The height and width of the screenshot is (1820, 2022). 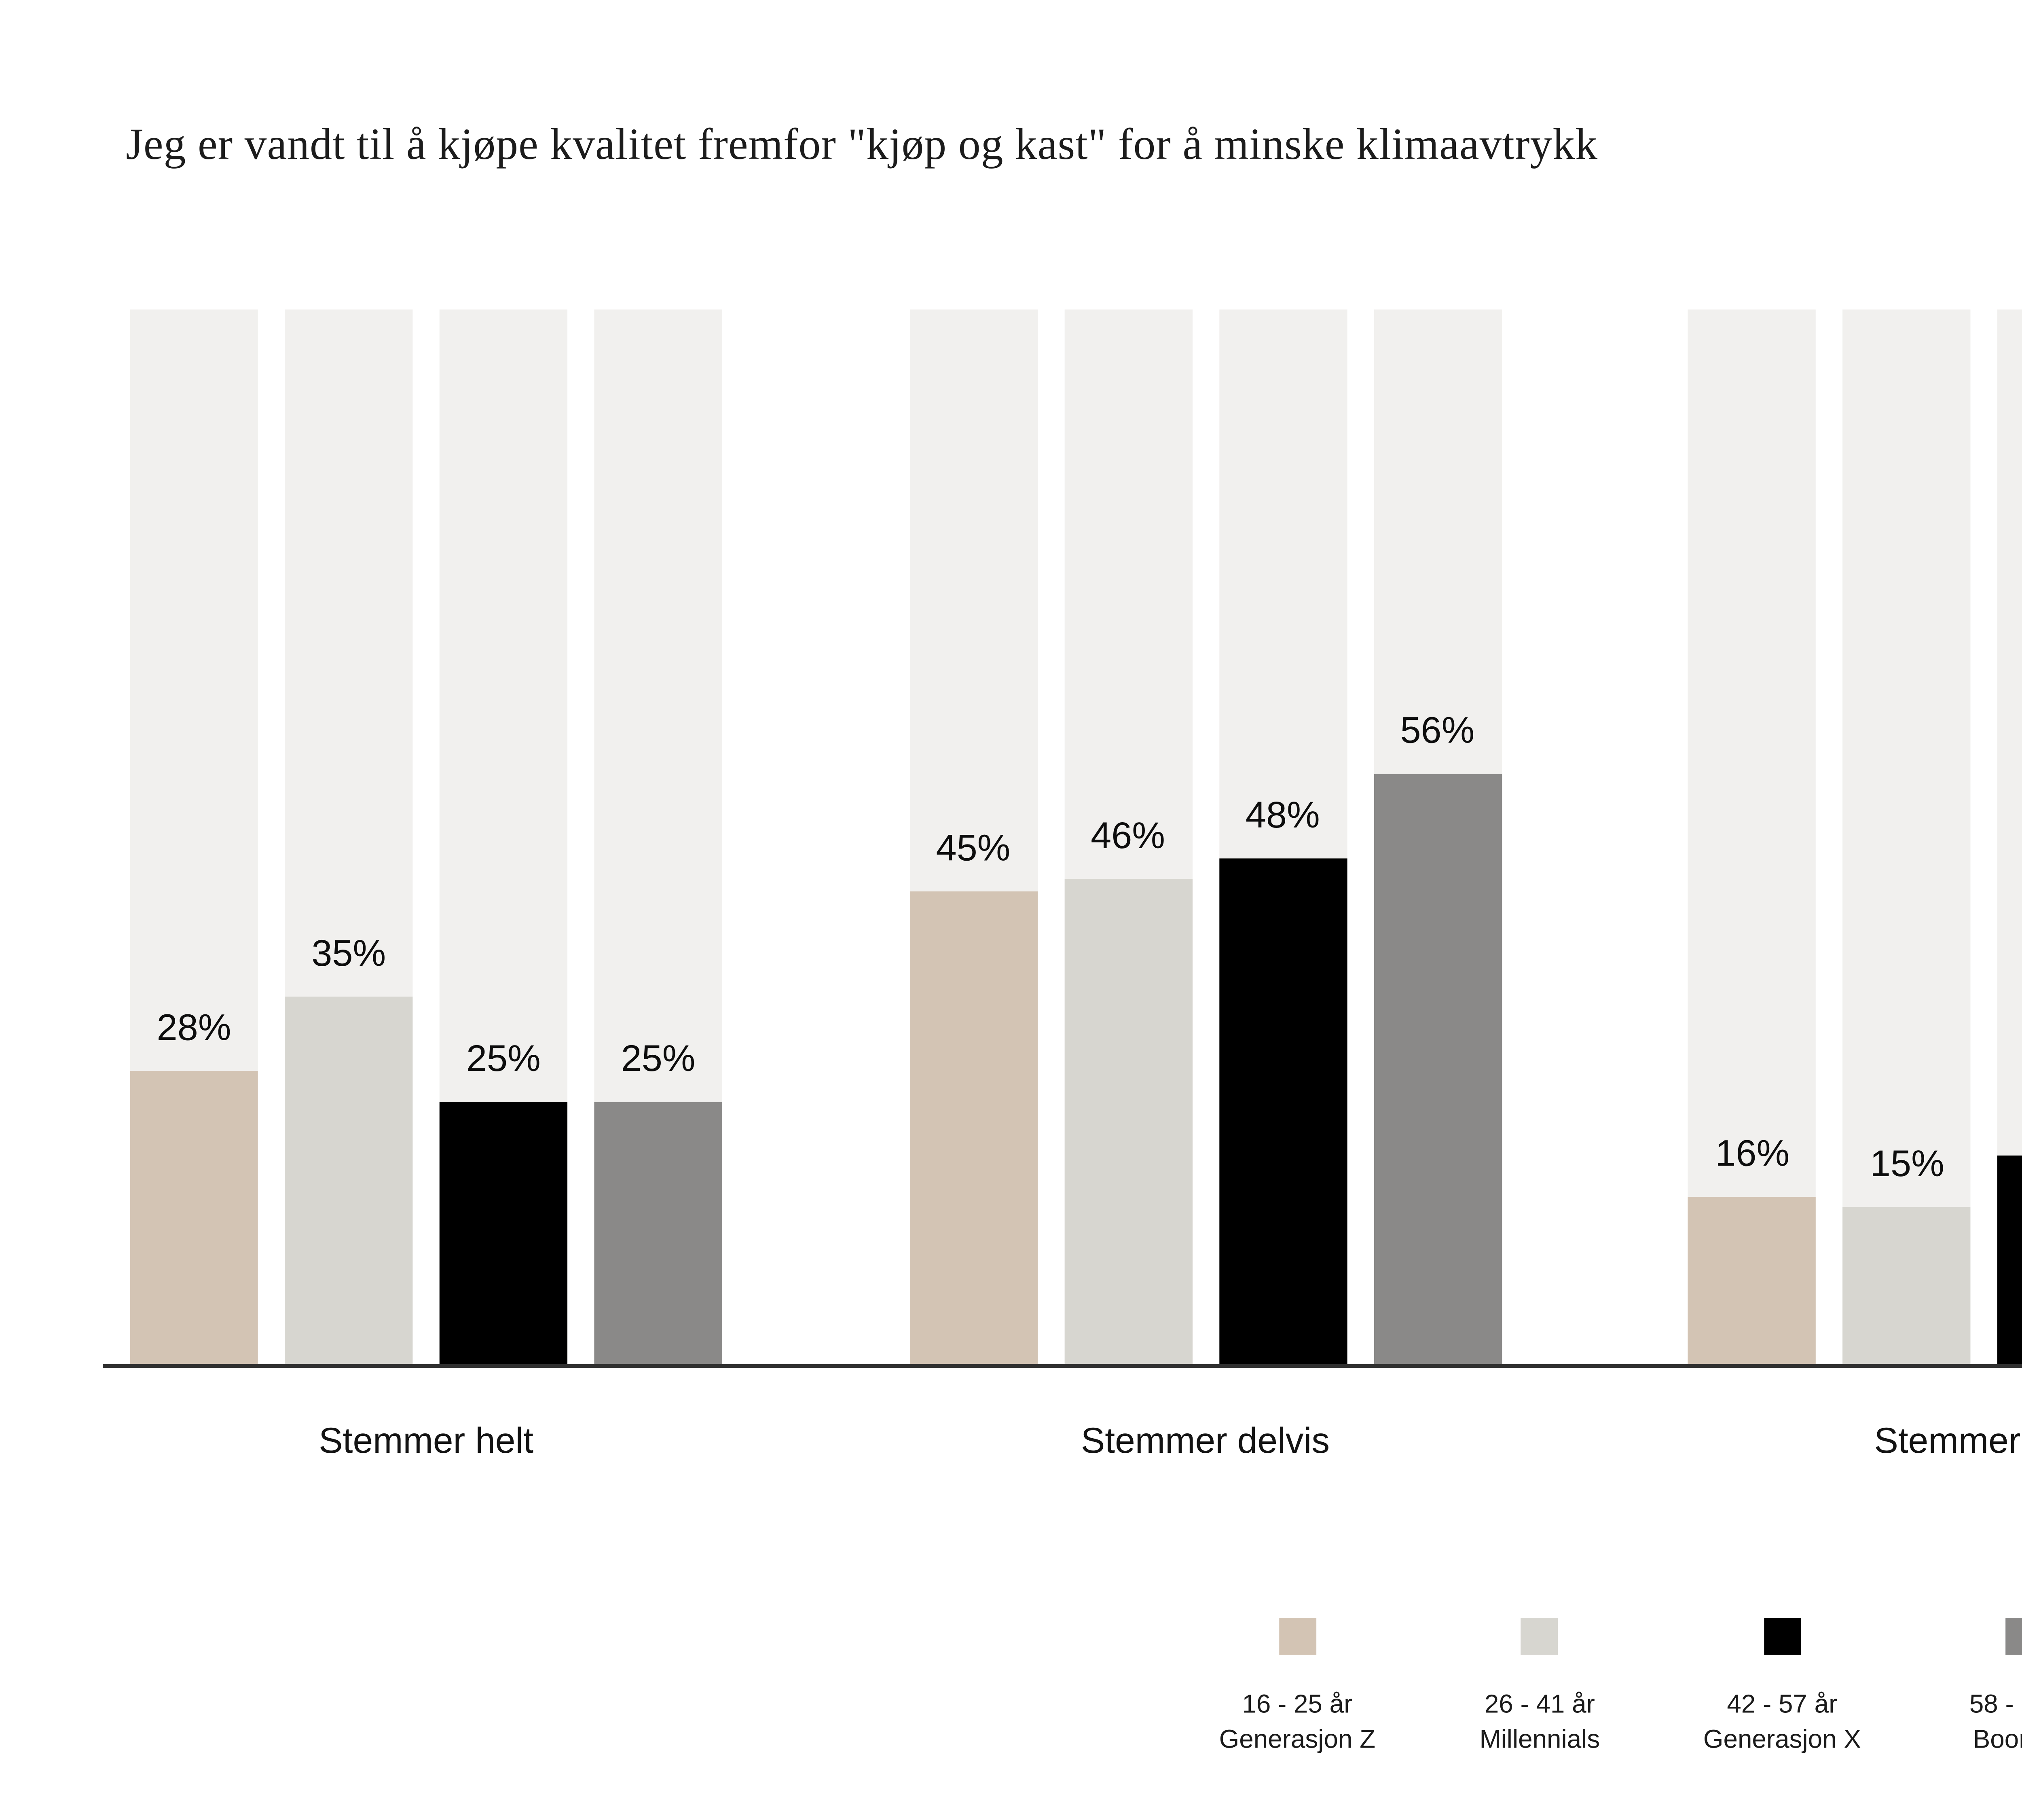 What do you see at coordinates (1782, 1686) in the screenshot?
I see `legend-item: 42 - 57 år Generasjon X` at bounding box center [1782, 1686].